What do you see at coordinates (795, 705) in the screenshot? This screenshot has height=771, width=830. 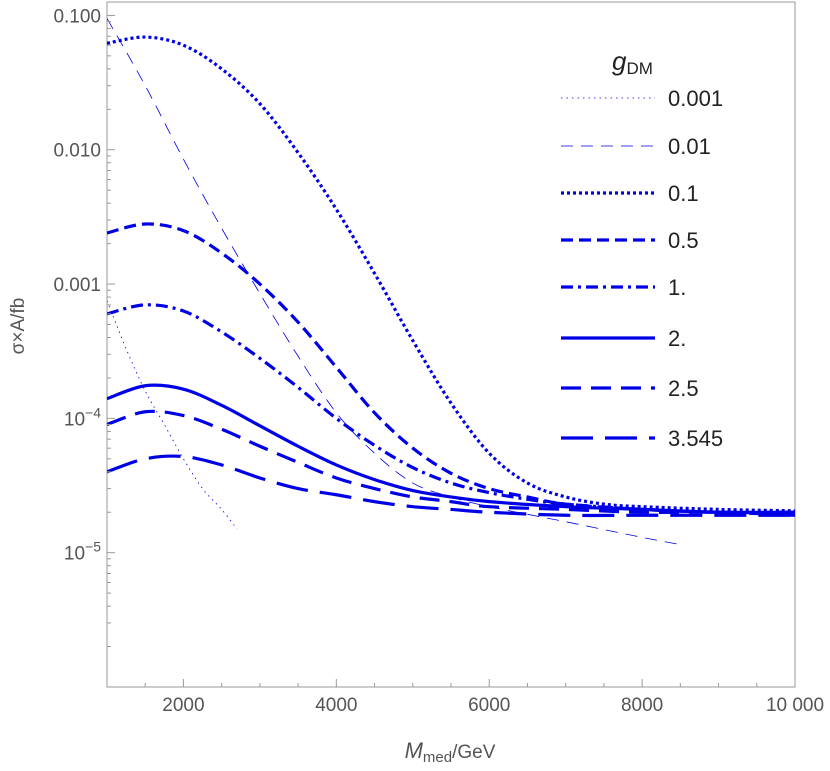 I see `x-tick-label: 10 000` at bounding box center [795, 705].